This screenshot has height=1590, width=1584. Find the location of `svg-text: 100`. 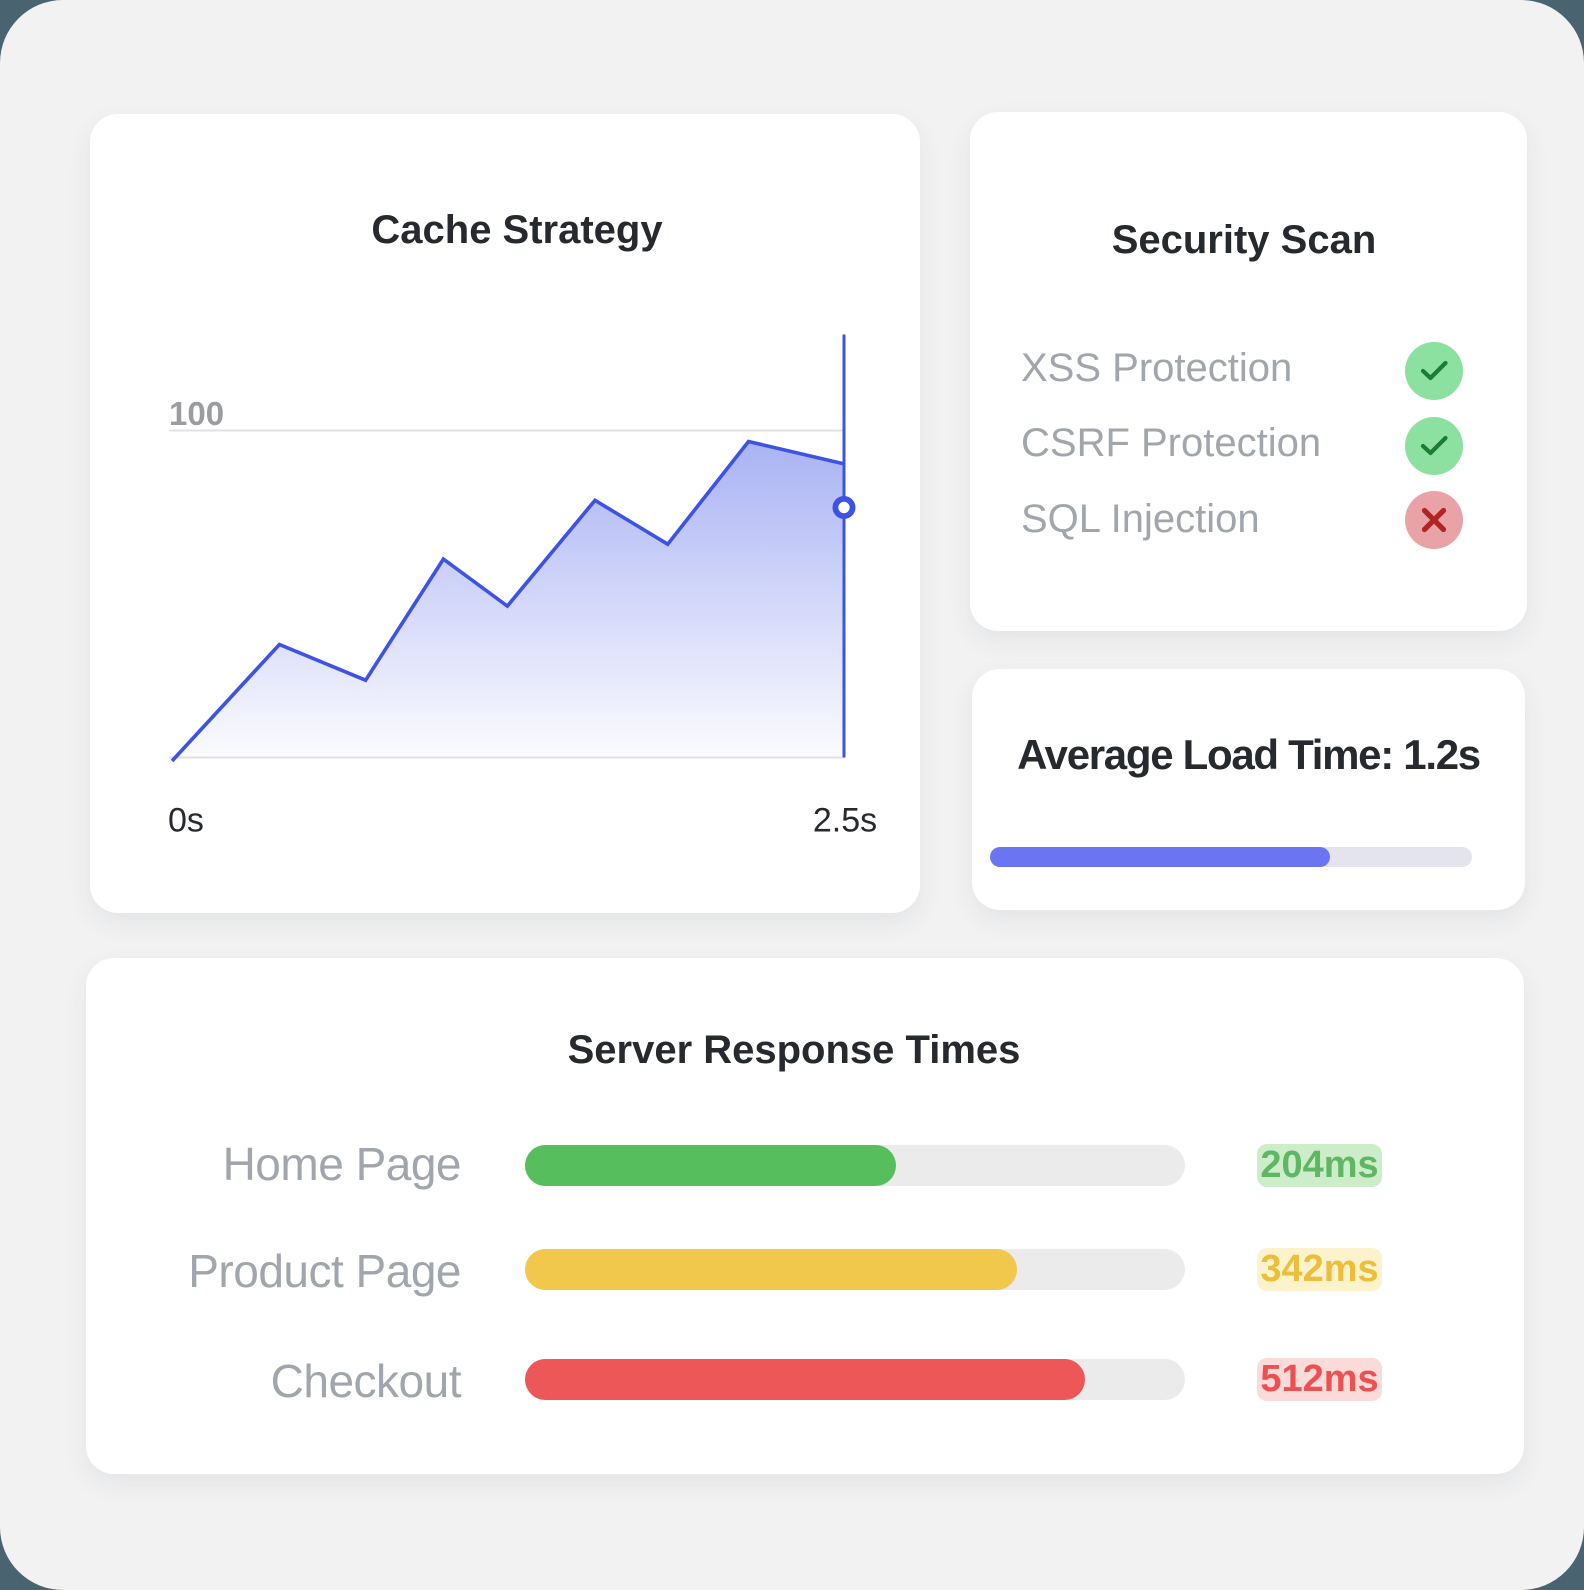

svg-text: 100 is located at coordinates (196, 413).